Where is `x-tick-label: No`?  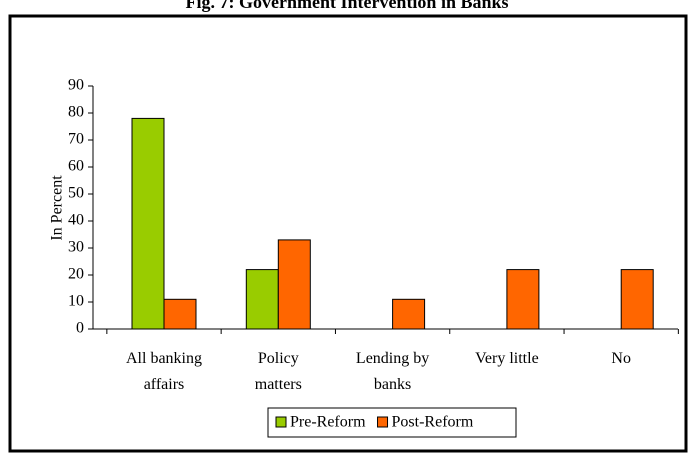 x-tick-label: No is located at coordinates (621, 358).